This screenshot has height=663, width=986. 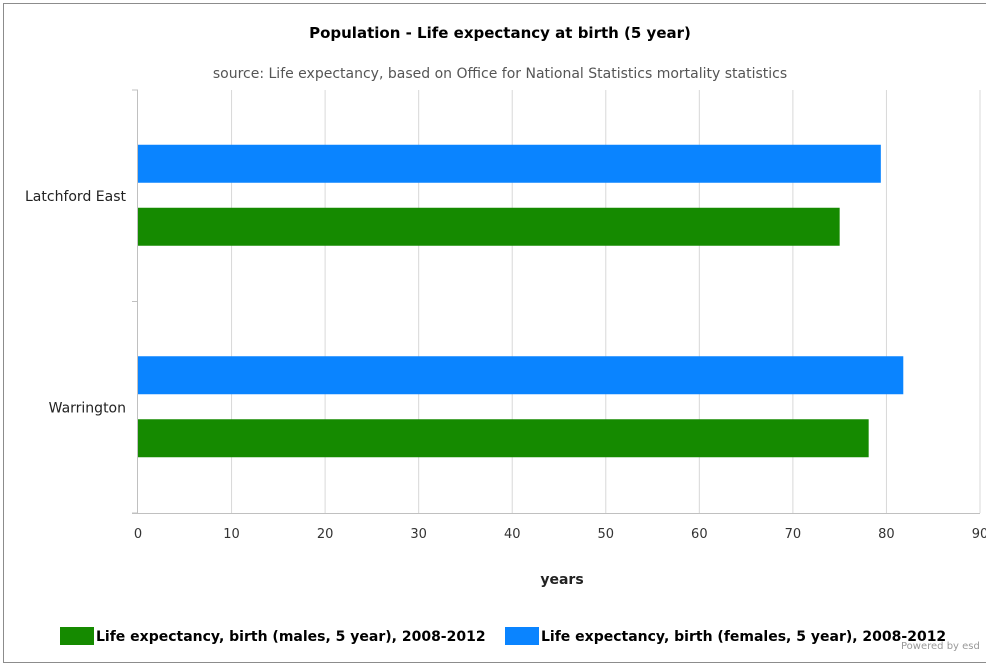 What do you see at coordinates (87, 408) in the screenshot?
I see `category-label: Warrington` at bounding box center [87, 408].